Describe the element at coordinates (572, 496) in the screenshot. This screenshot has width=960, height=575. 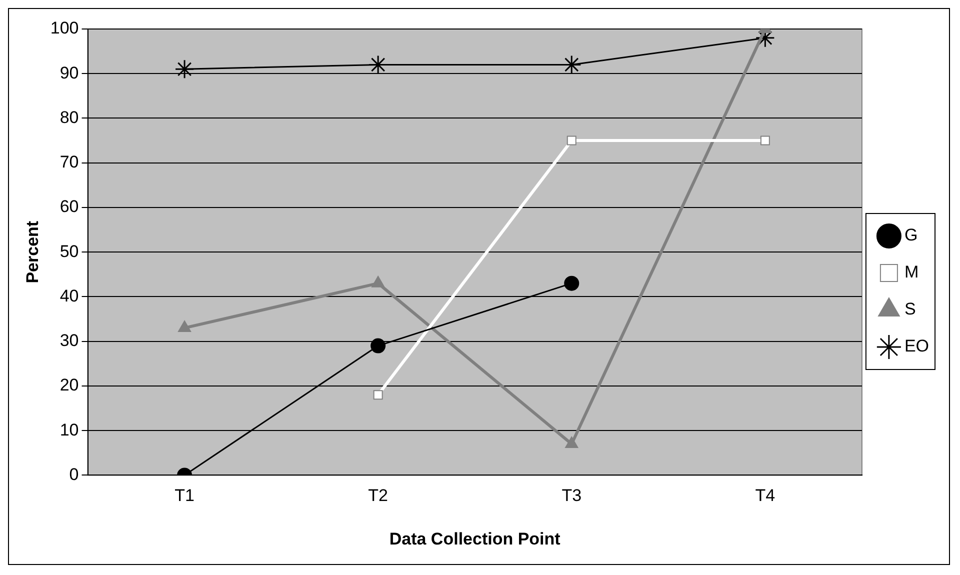
I see `x-tick-label: T3` at that location.